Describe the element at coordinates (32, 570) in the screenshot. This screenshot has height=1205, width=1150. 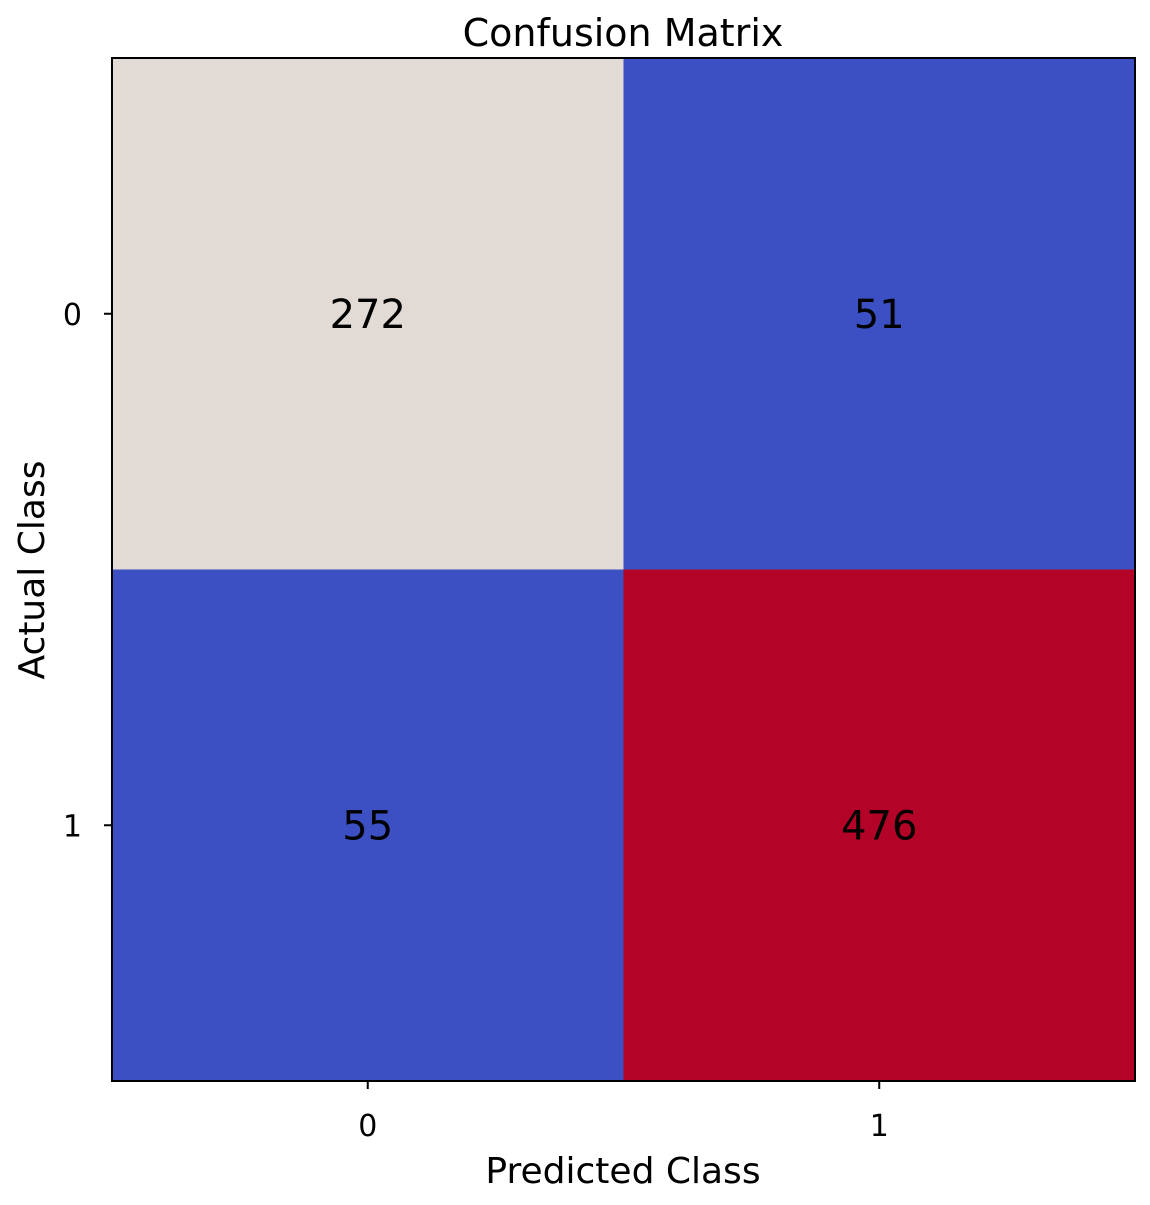
I see `y-axis-label: Actual Class` at that location.